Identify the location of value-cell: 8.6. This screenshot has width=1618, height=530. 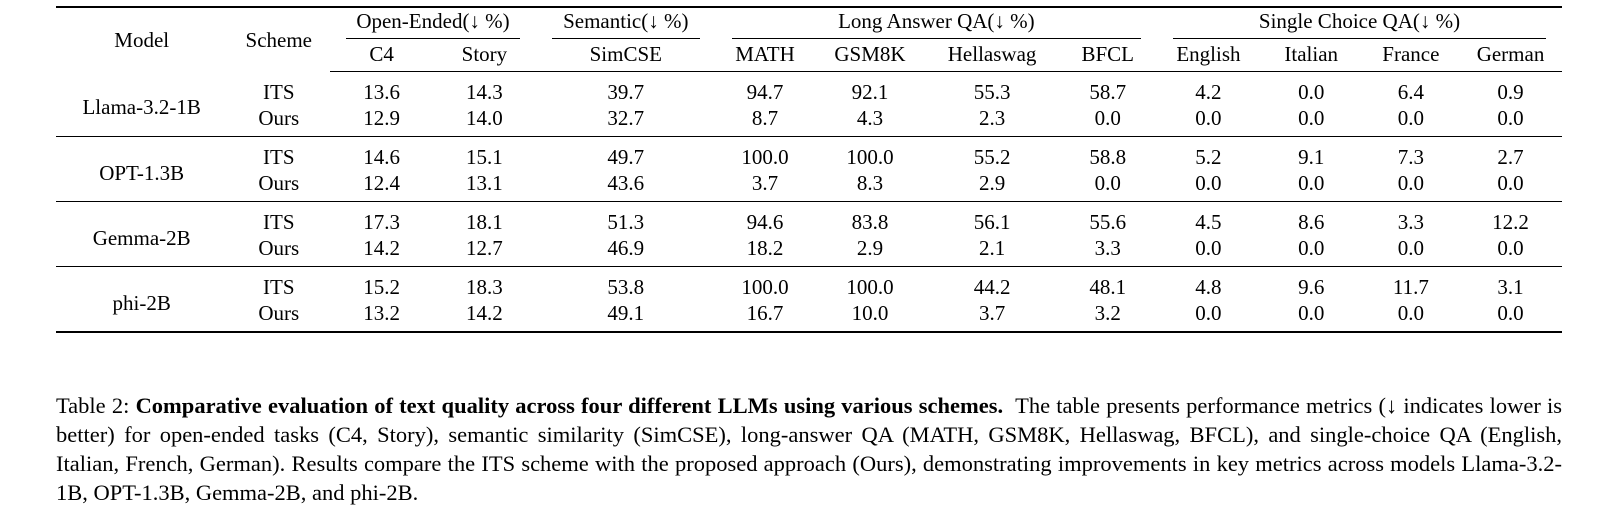
(1311, 222).